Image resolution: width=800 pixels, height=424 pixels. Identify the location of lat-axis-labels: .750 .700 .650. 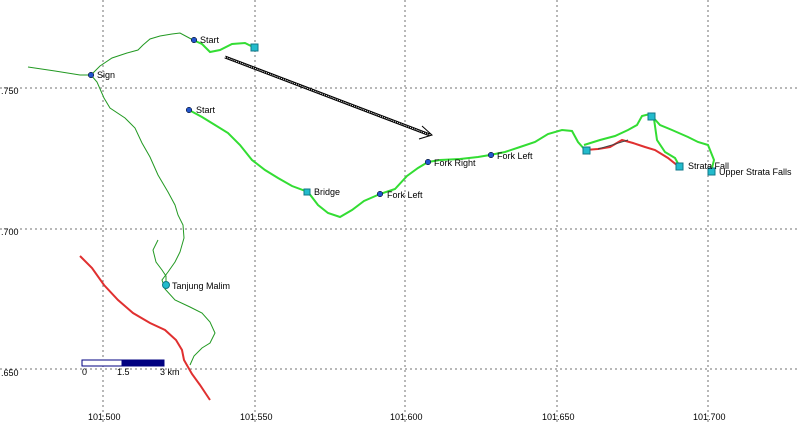
(10, 232).